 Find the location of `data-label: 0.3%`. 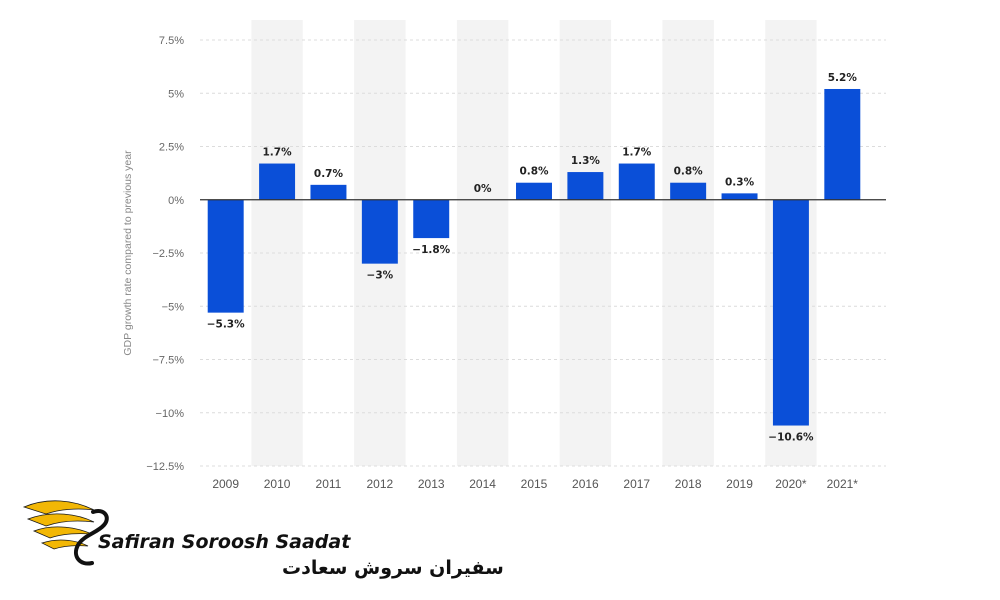

data-label: 0.3% is located at coordinates (740, 182).